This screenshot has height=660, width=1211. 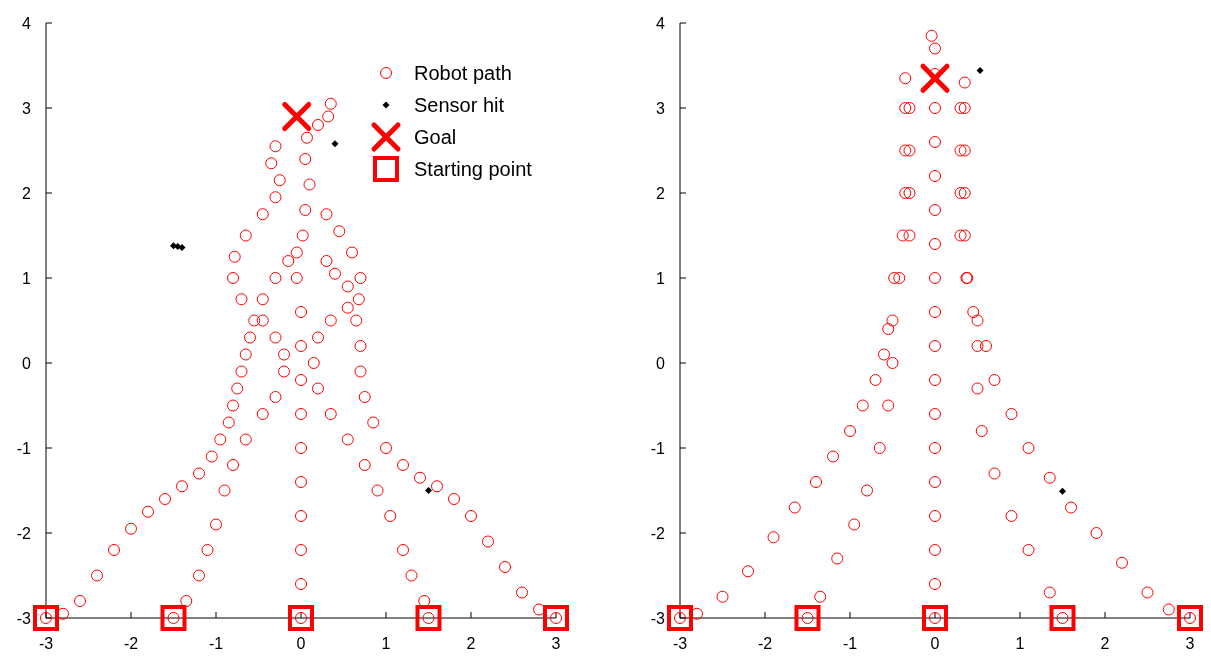 What do you see at coordinates (459, 105) in the screenshot?
I see `legend-label: Sensor hit` at bounding box center [459, 105].